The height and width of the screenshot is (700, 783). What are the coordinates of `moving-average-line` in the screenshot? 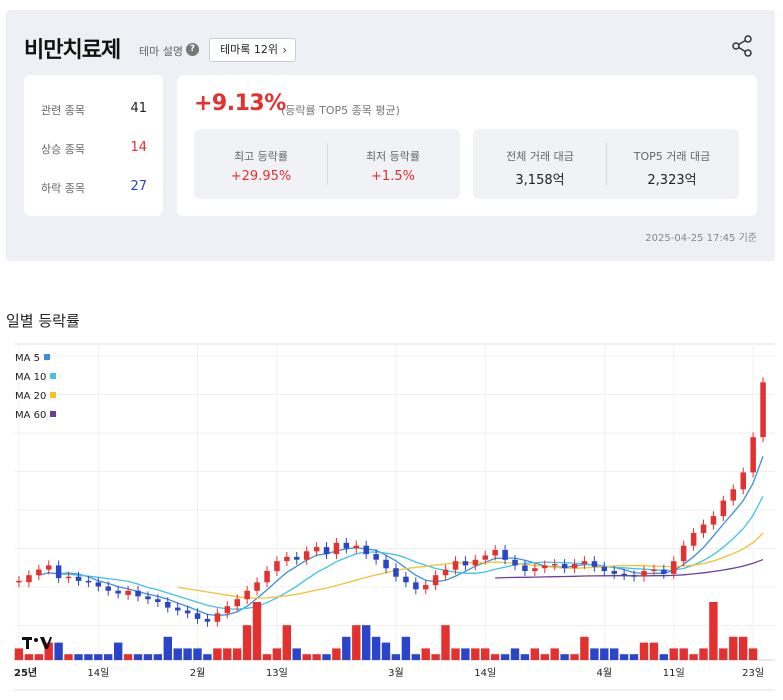 It's located at (470, 565).